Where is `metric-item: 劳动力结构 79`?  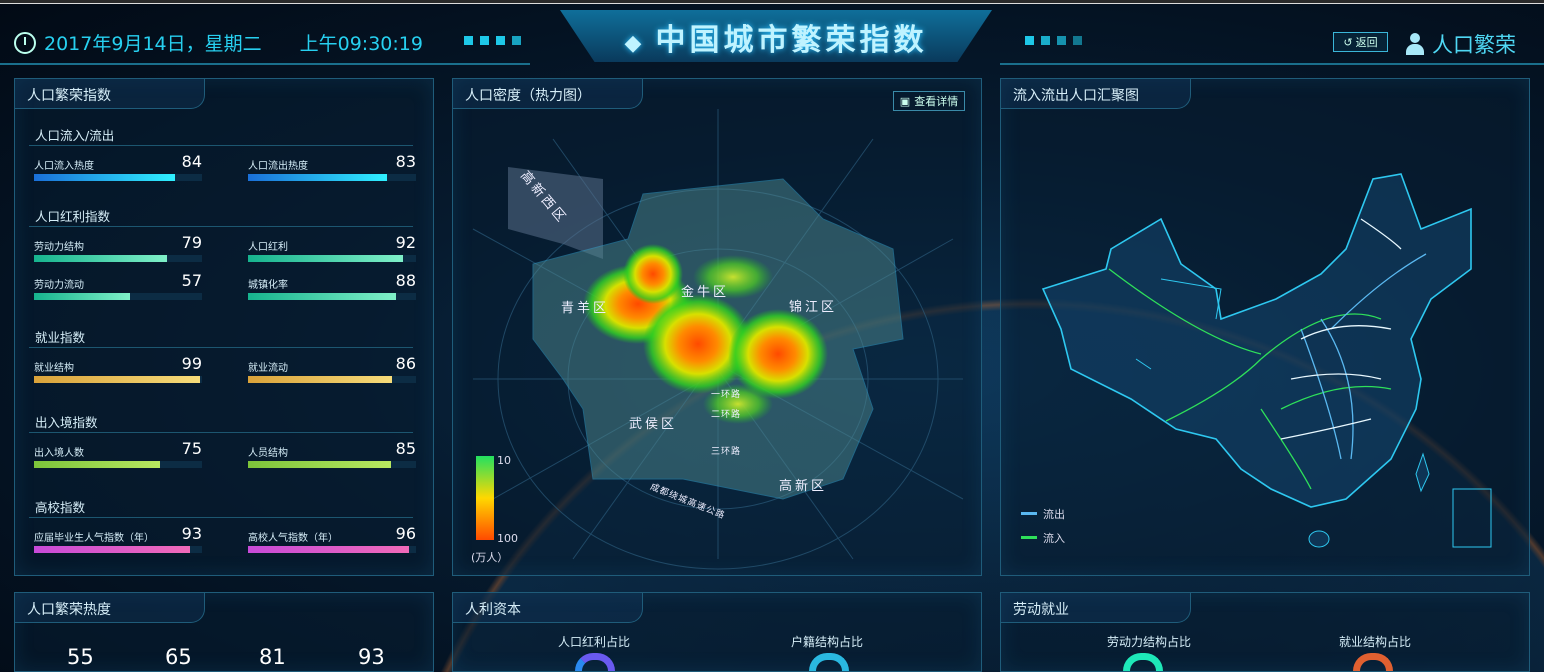 metric-item: 劳动力结构 79 is located at coordinates (118, 248).